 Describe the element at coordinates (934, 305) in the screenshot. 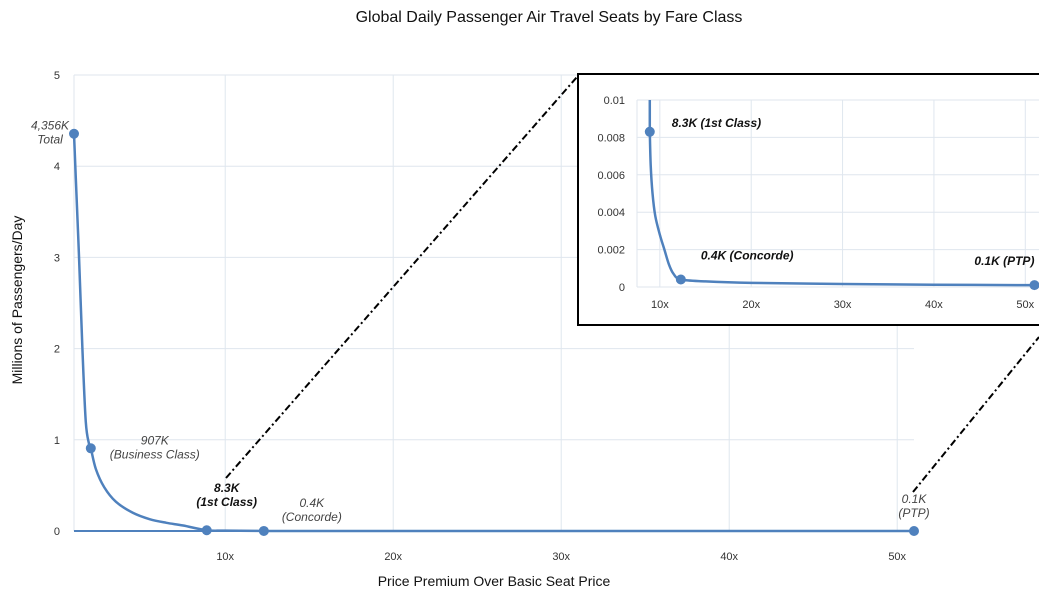

I see `inset-x-tick-label: 40x` at that location.